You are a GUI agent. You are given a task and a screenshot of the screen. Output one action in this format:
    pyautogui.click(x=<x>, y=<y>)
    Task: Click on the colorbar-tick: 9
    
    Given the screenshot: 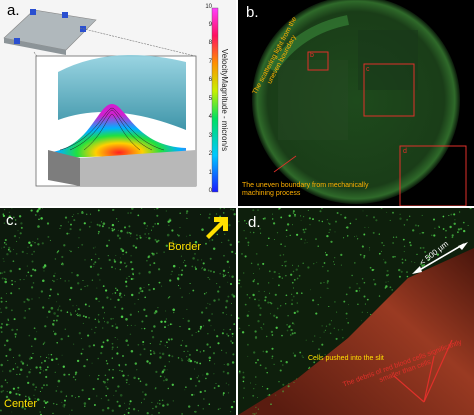 What is the action you would take?
    pyautogui.click(x=210, y=25)
    